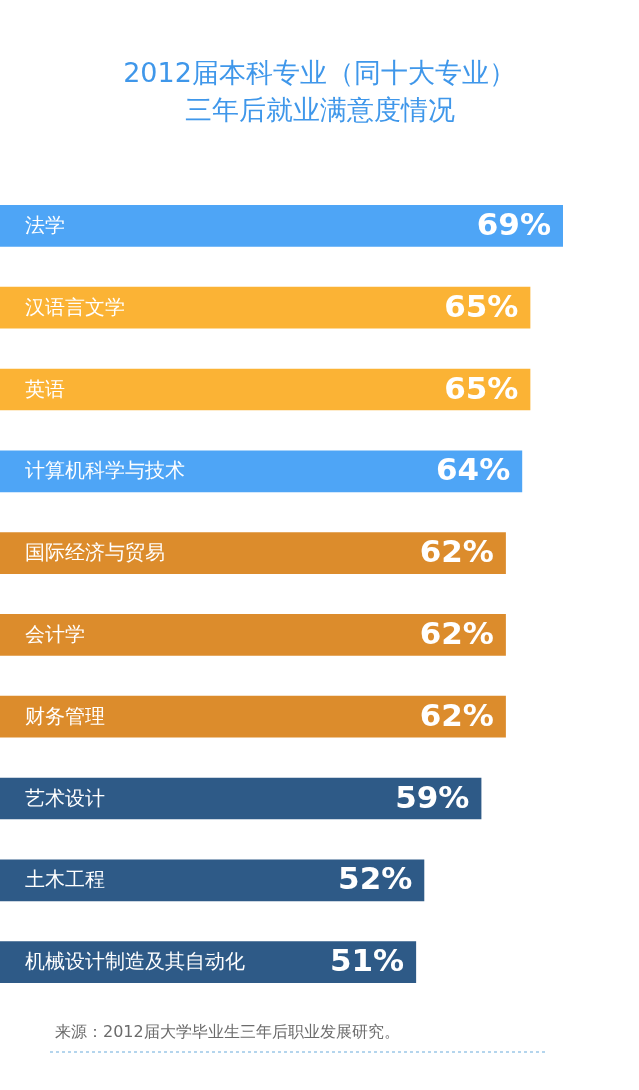 The height and width of the screenshot is (1090, 639). What do you see at coordinates (65, 879) in the screenshot?
I see `y-tick-label: 土木工程` at bounding box center [65, 879].